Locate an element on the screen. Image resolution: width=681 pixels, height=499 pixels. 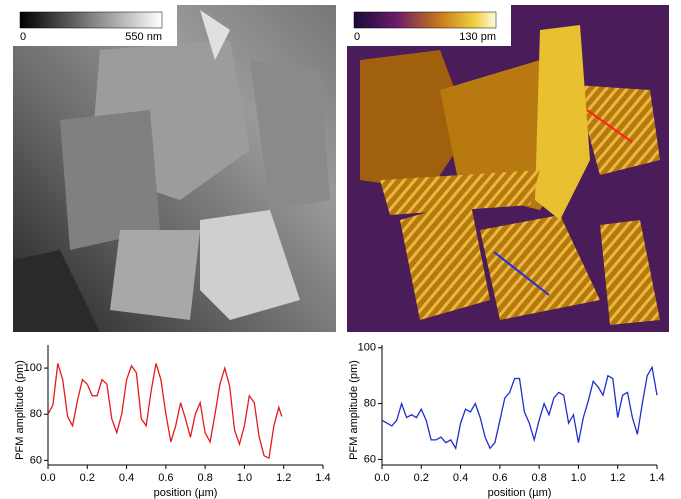
colorbar-max-label: 130 pm is located at coordinates (477, 37).